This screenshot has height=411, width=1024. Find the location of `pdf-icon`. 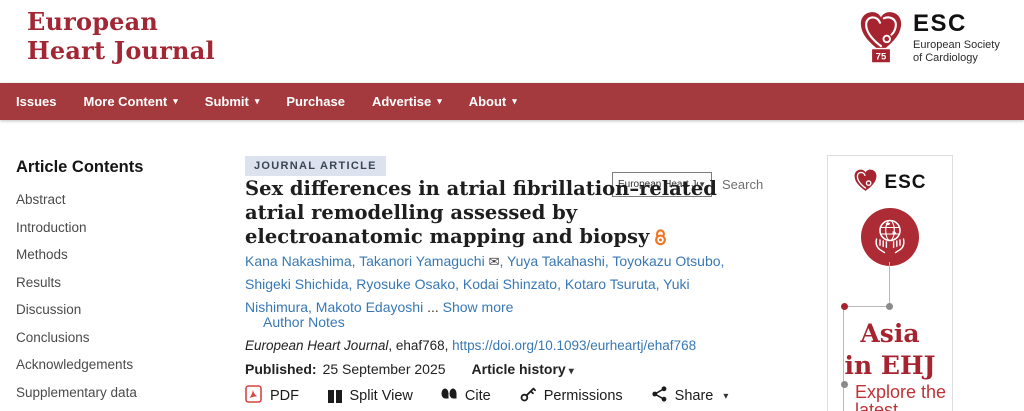

pdf-icon is located at coordinates (253, 396).